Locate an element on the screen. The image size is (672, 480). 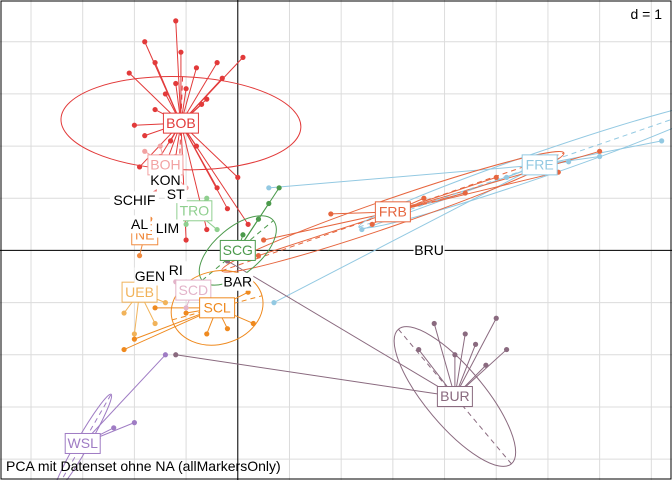
group-label: BUR is located at coordinates (455, 396).